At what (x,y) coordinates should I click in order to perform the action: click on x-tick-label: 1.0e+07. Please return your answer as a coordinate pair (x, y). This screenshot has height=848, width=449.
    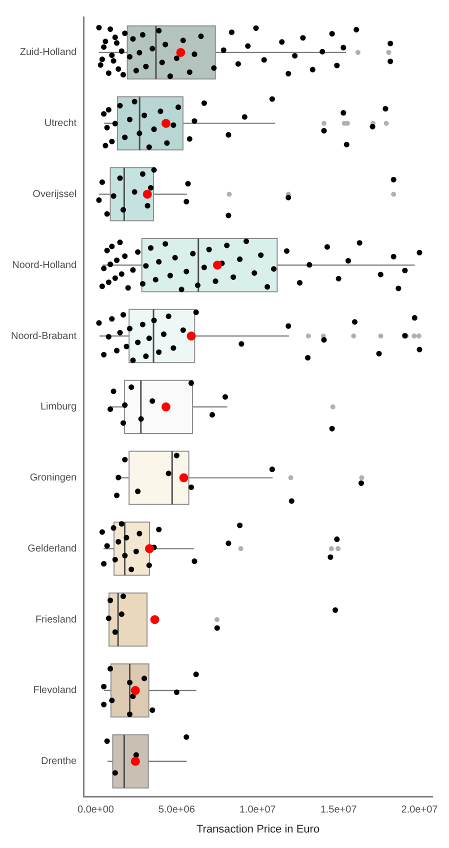
    Looking at the image, I should click on (257, 810).